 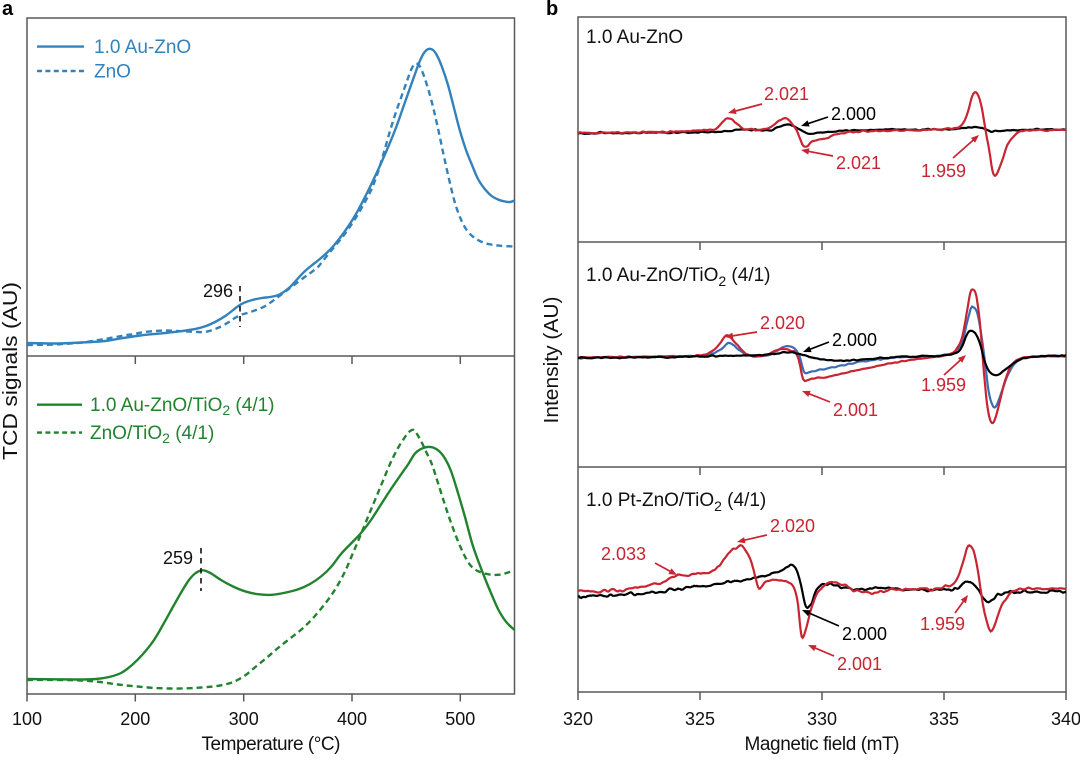 I want to click on svg-text: 330, so click(x=822, y=719).